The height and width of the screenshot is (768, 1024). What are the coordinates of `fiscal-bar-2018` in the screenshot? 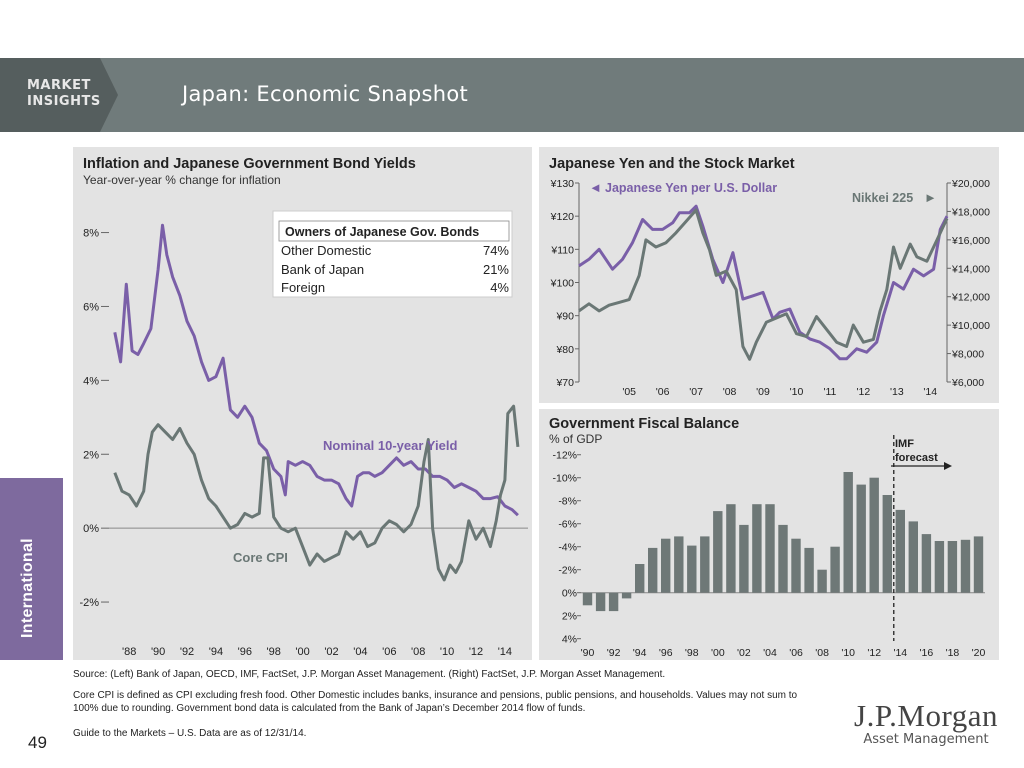 It's located at (952, 567).